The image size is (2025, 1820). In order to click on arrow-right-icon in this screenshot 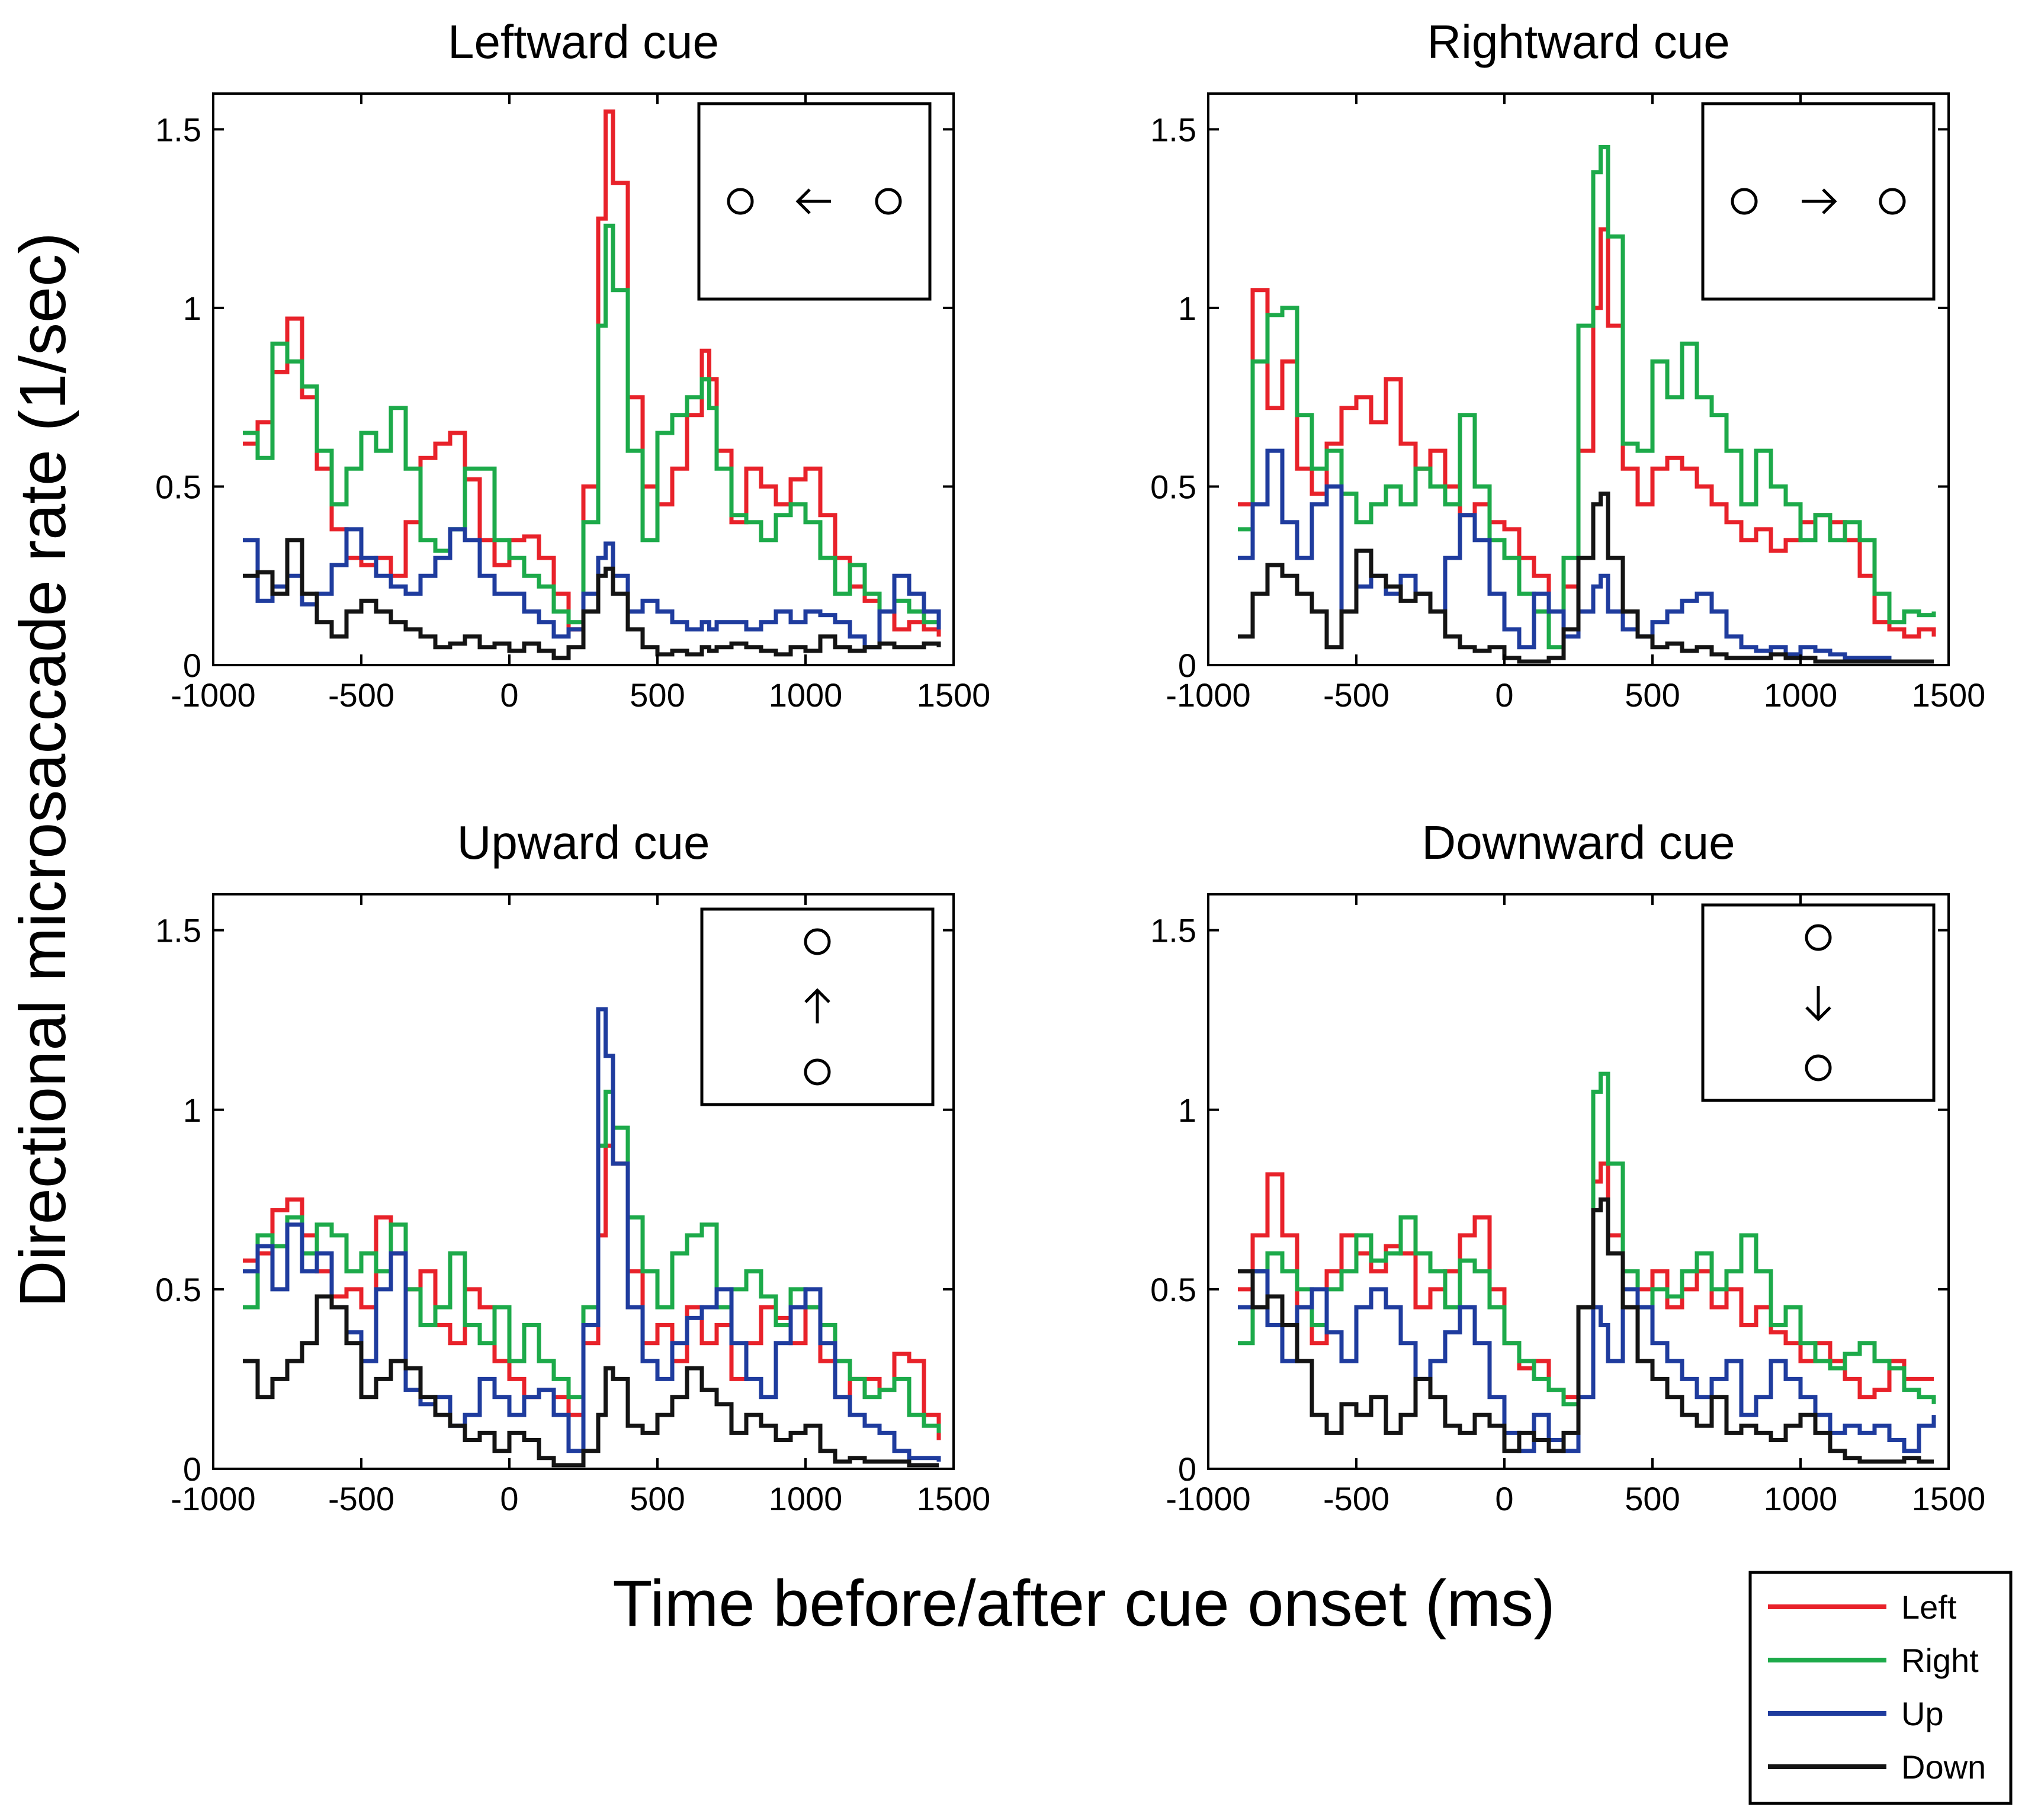, I will do `click(1820, 201)`.